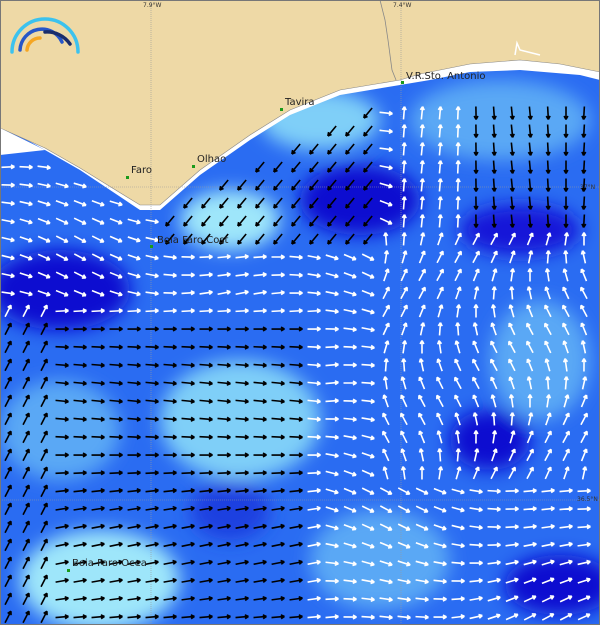  I want to click on buoy-faro-ocean: Boia Faro Ocea, so click(109, 563).